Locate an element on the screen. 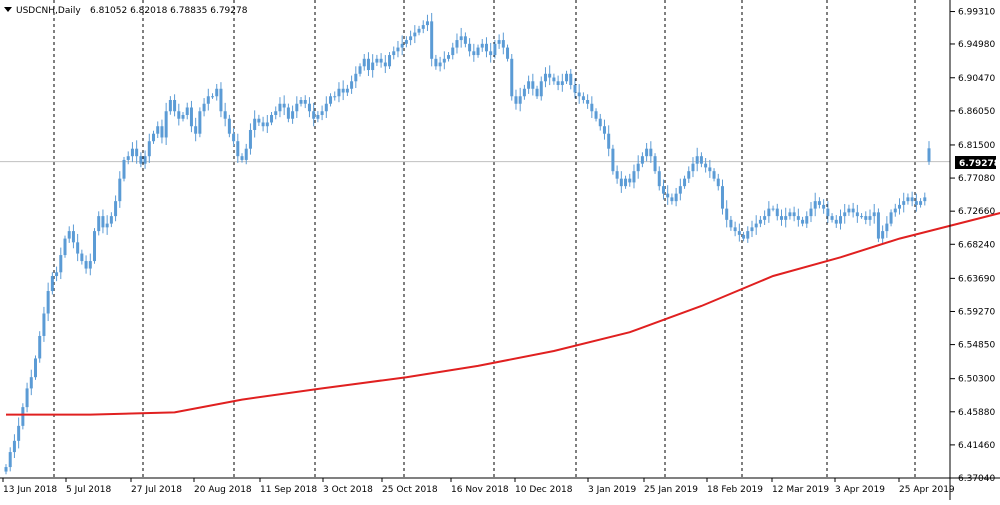 The width and height of the screenshot is (1000, 505). ohlc-values: 6.81052 6.82018 6.78835 6.79278 is located at coordinates (169, 11).